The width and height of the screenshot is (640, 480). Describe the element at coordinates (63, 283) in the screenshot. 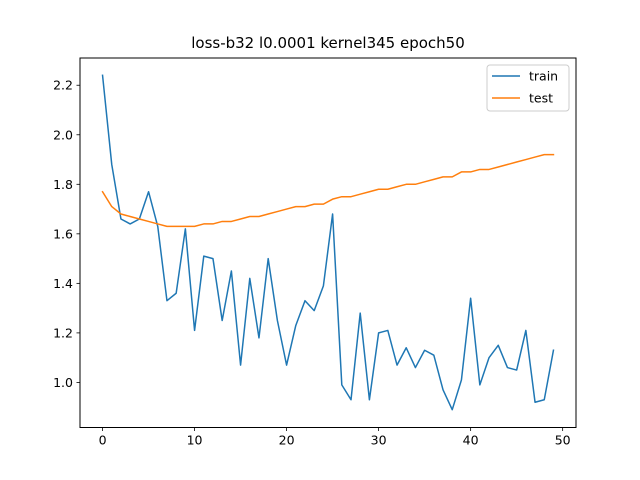

I see `y-tick-label: 1.4` at that location.